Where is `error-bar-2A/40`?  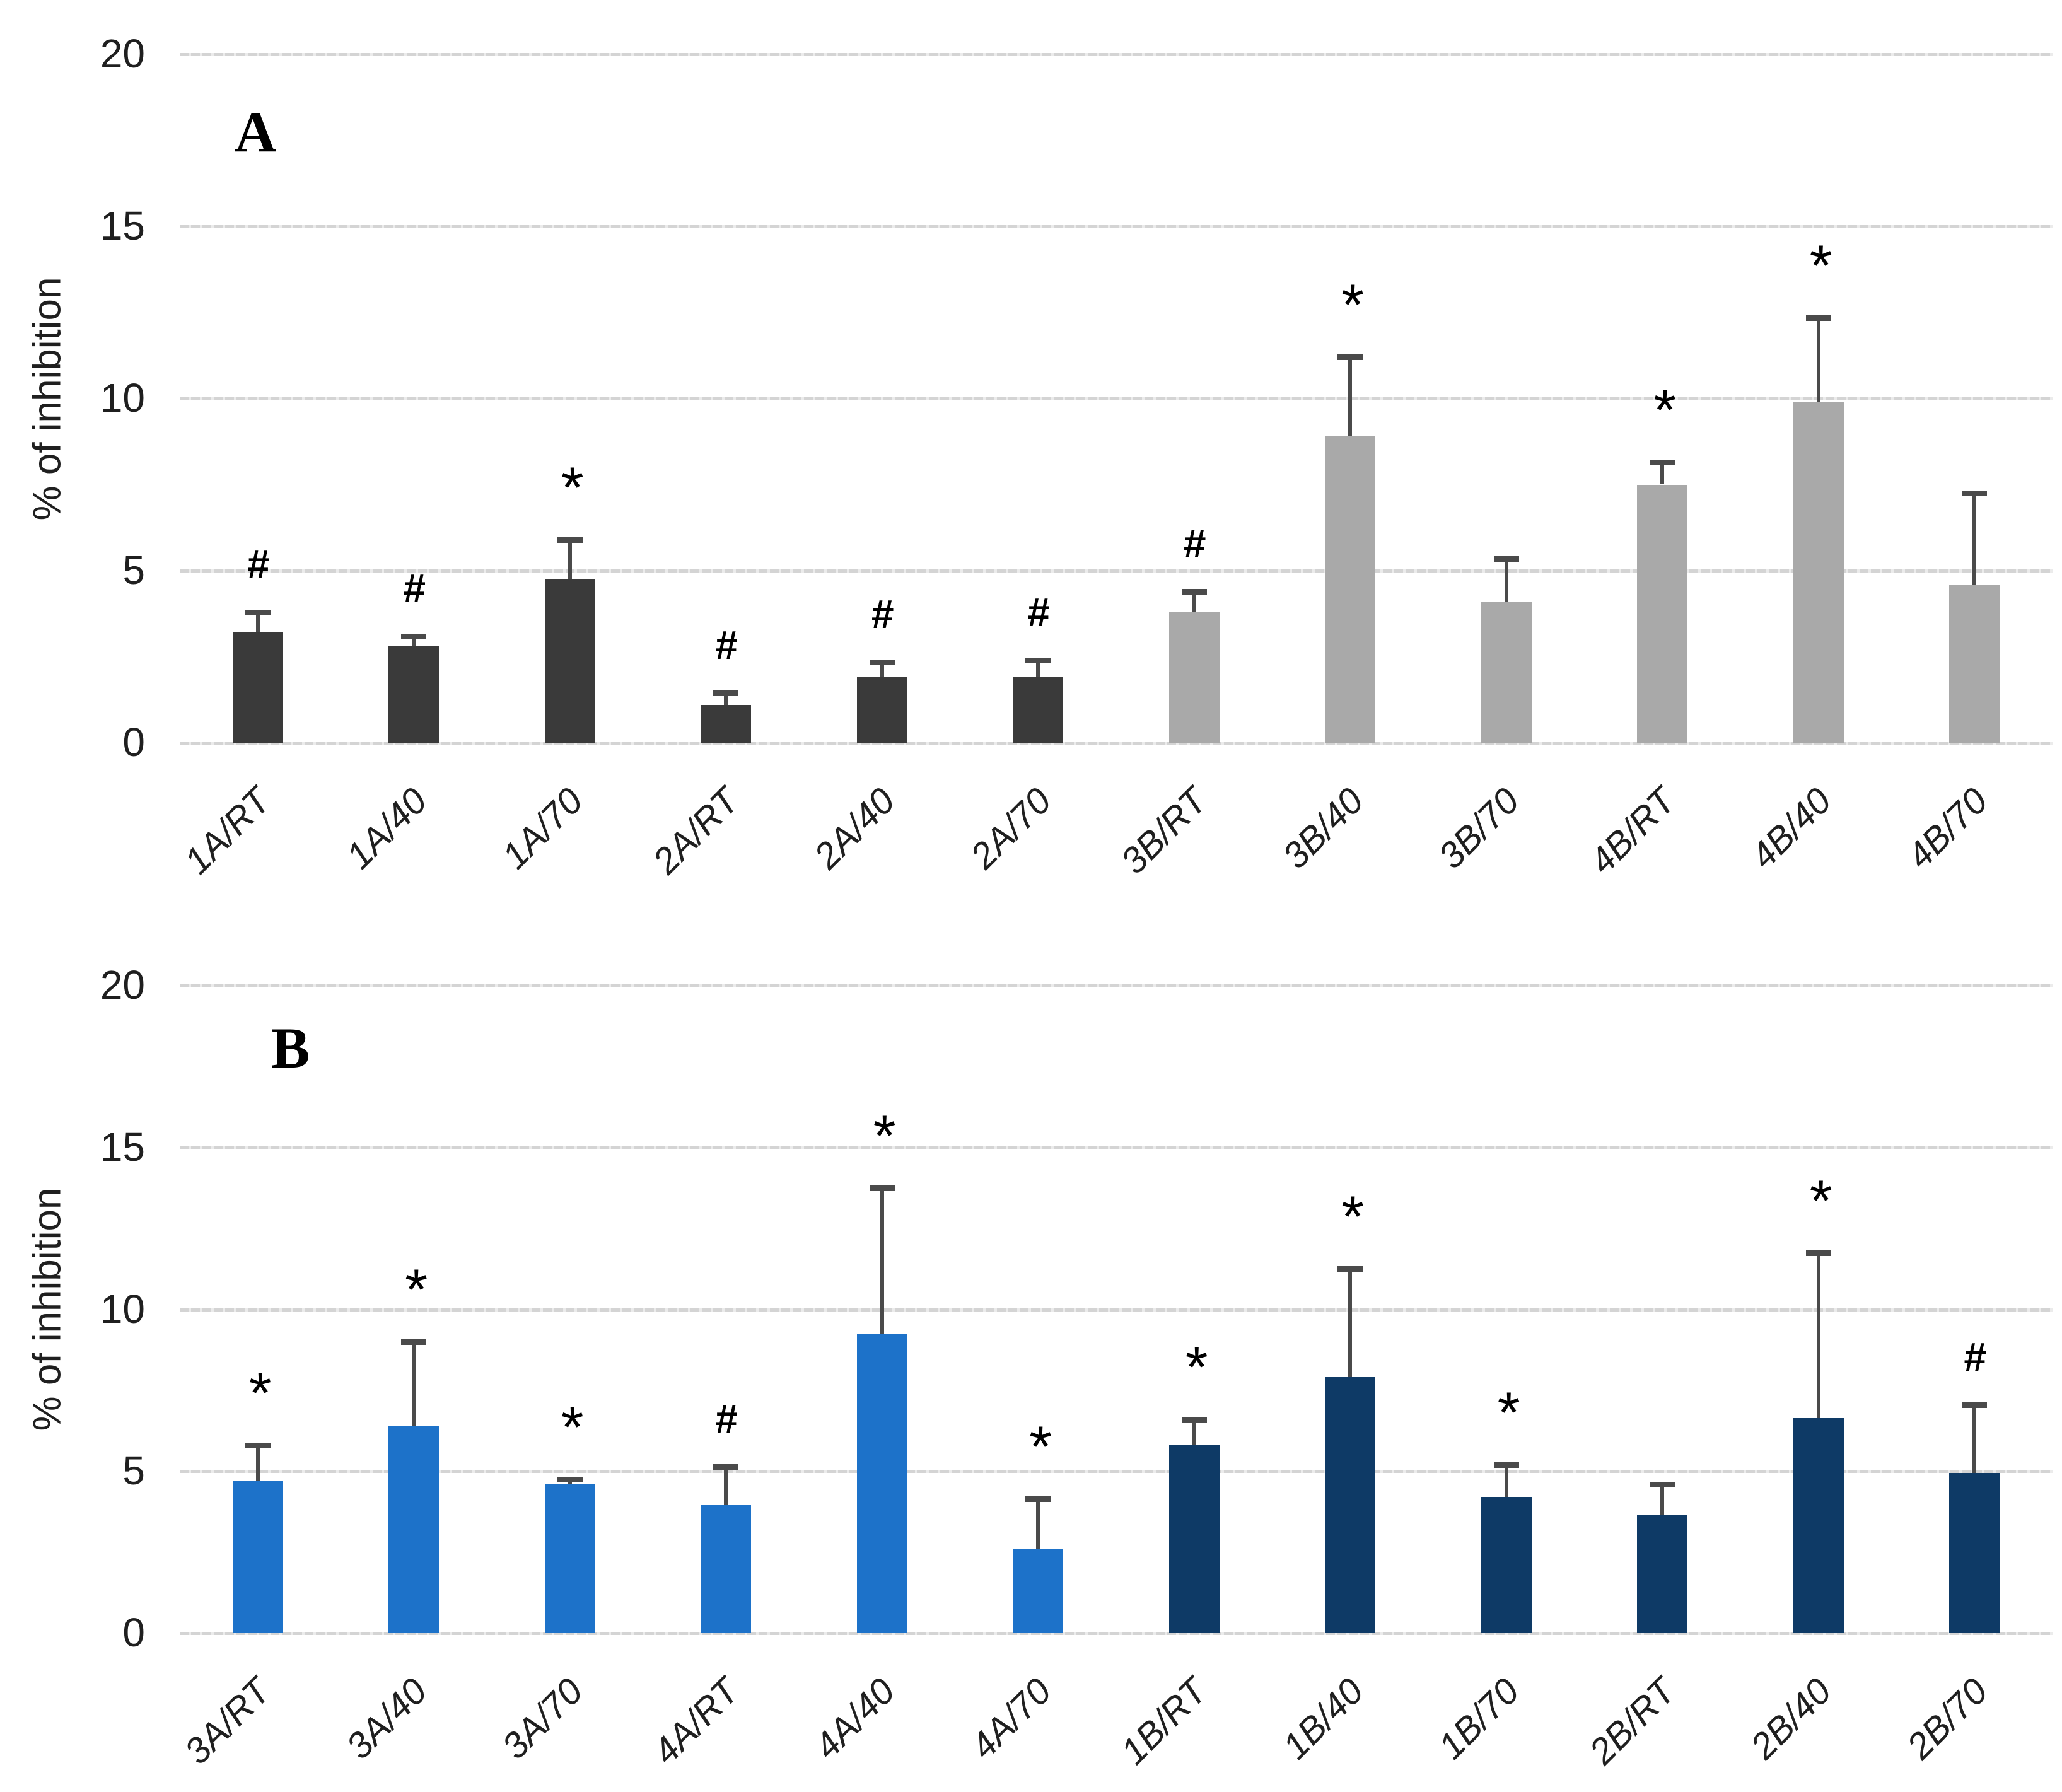
error-bar-2A/40 is located at coordinates (882, 669).